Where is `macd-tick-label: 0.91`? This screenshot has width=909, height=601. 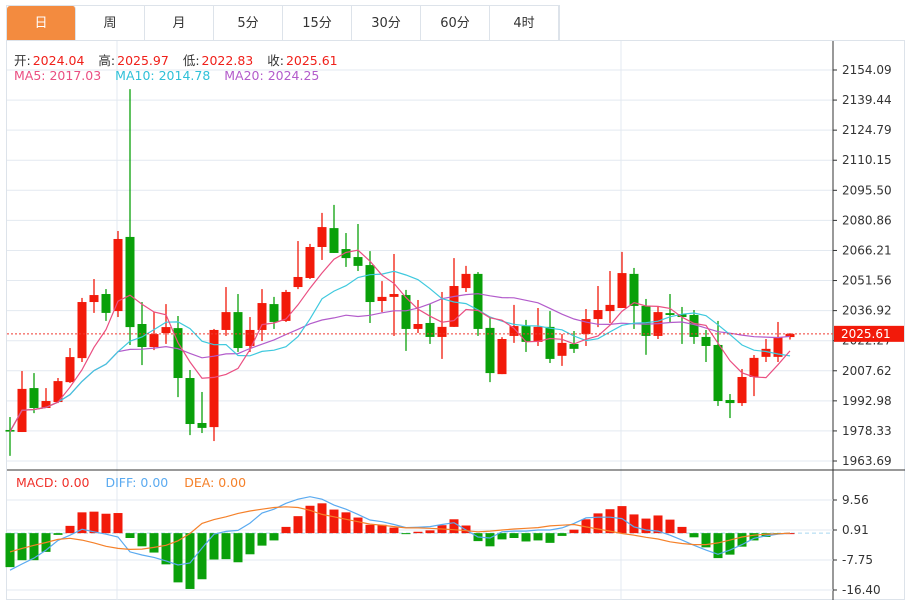 macd-tick-label: 0.91 is located at coordinates (855, 530).